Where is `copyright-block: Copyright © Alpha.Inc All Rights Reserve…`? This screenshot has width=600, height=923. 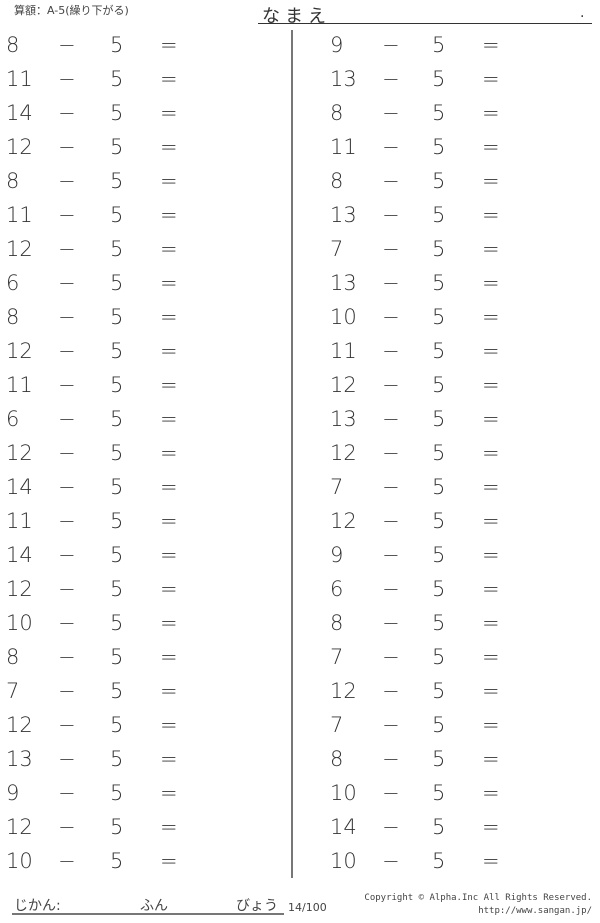
copyright-block: Copyright © Alpha.Inc All Rights Reserve… is located at coordinates (478, 905).